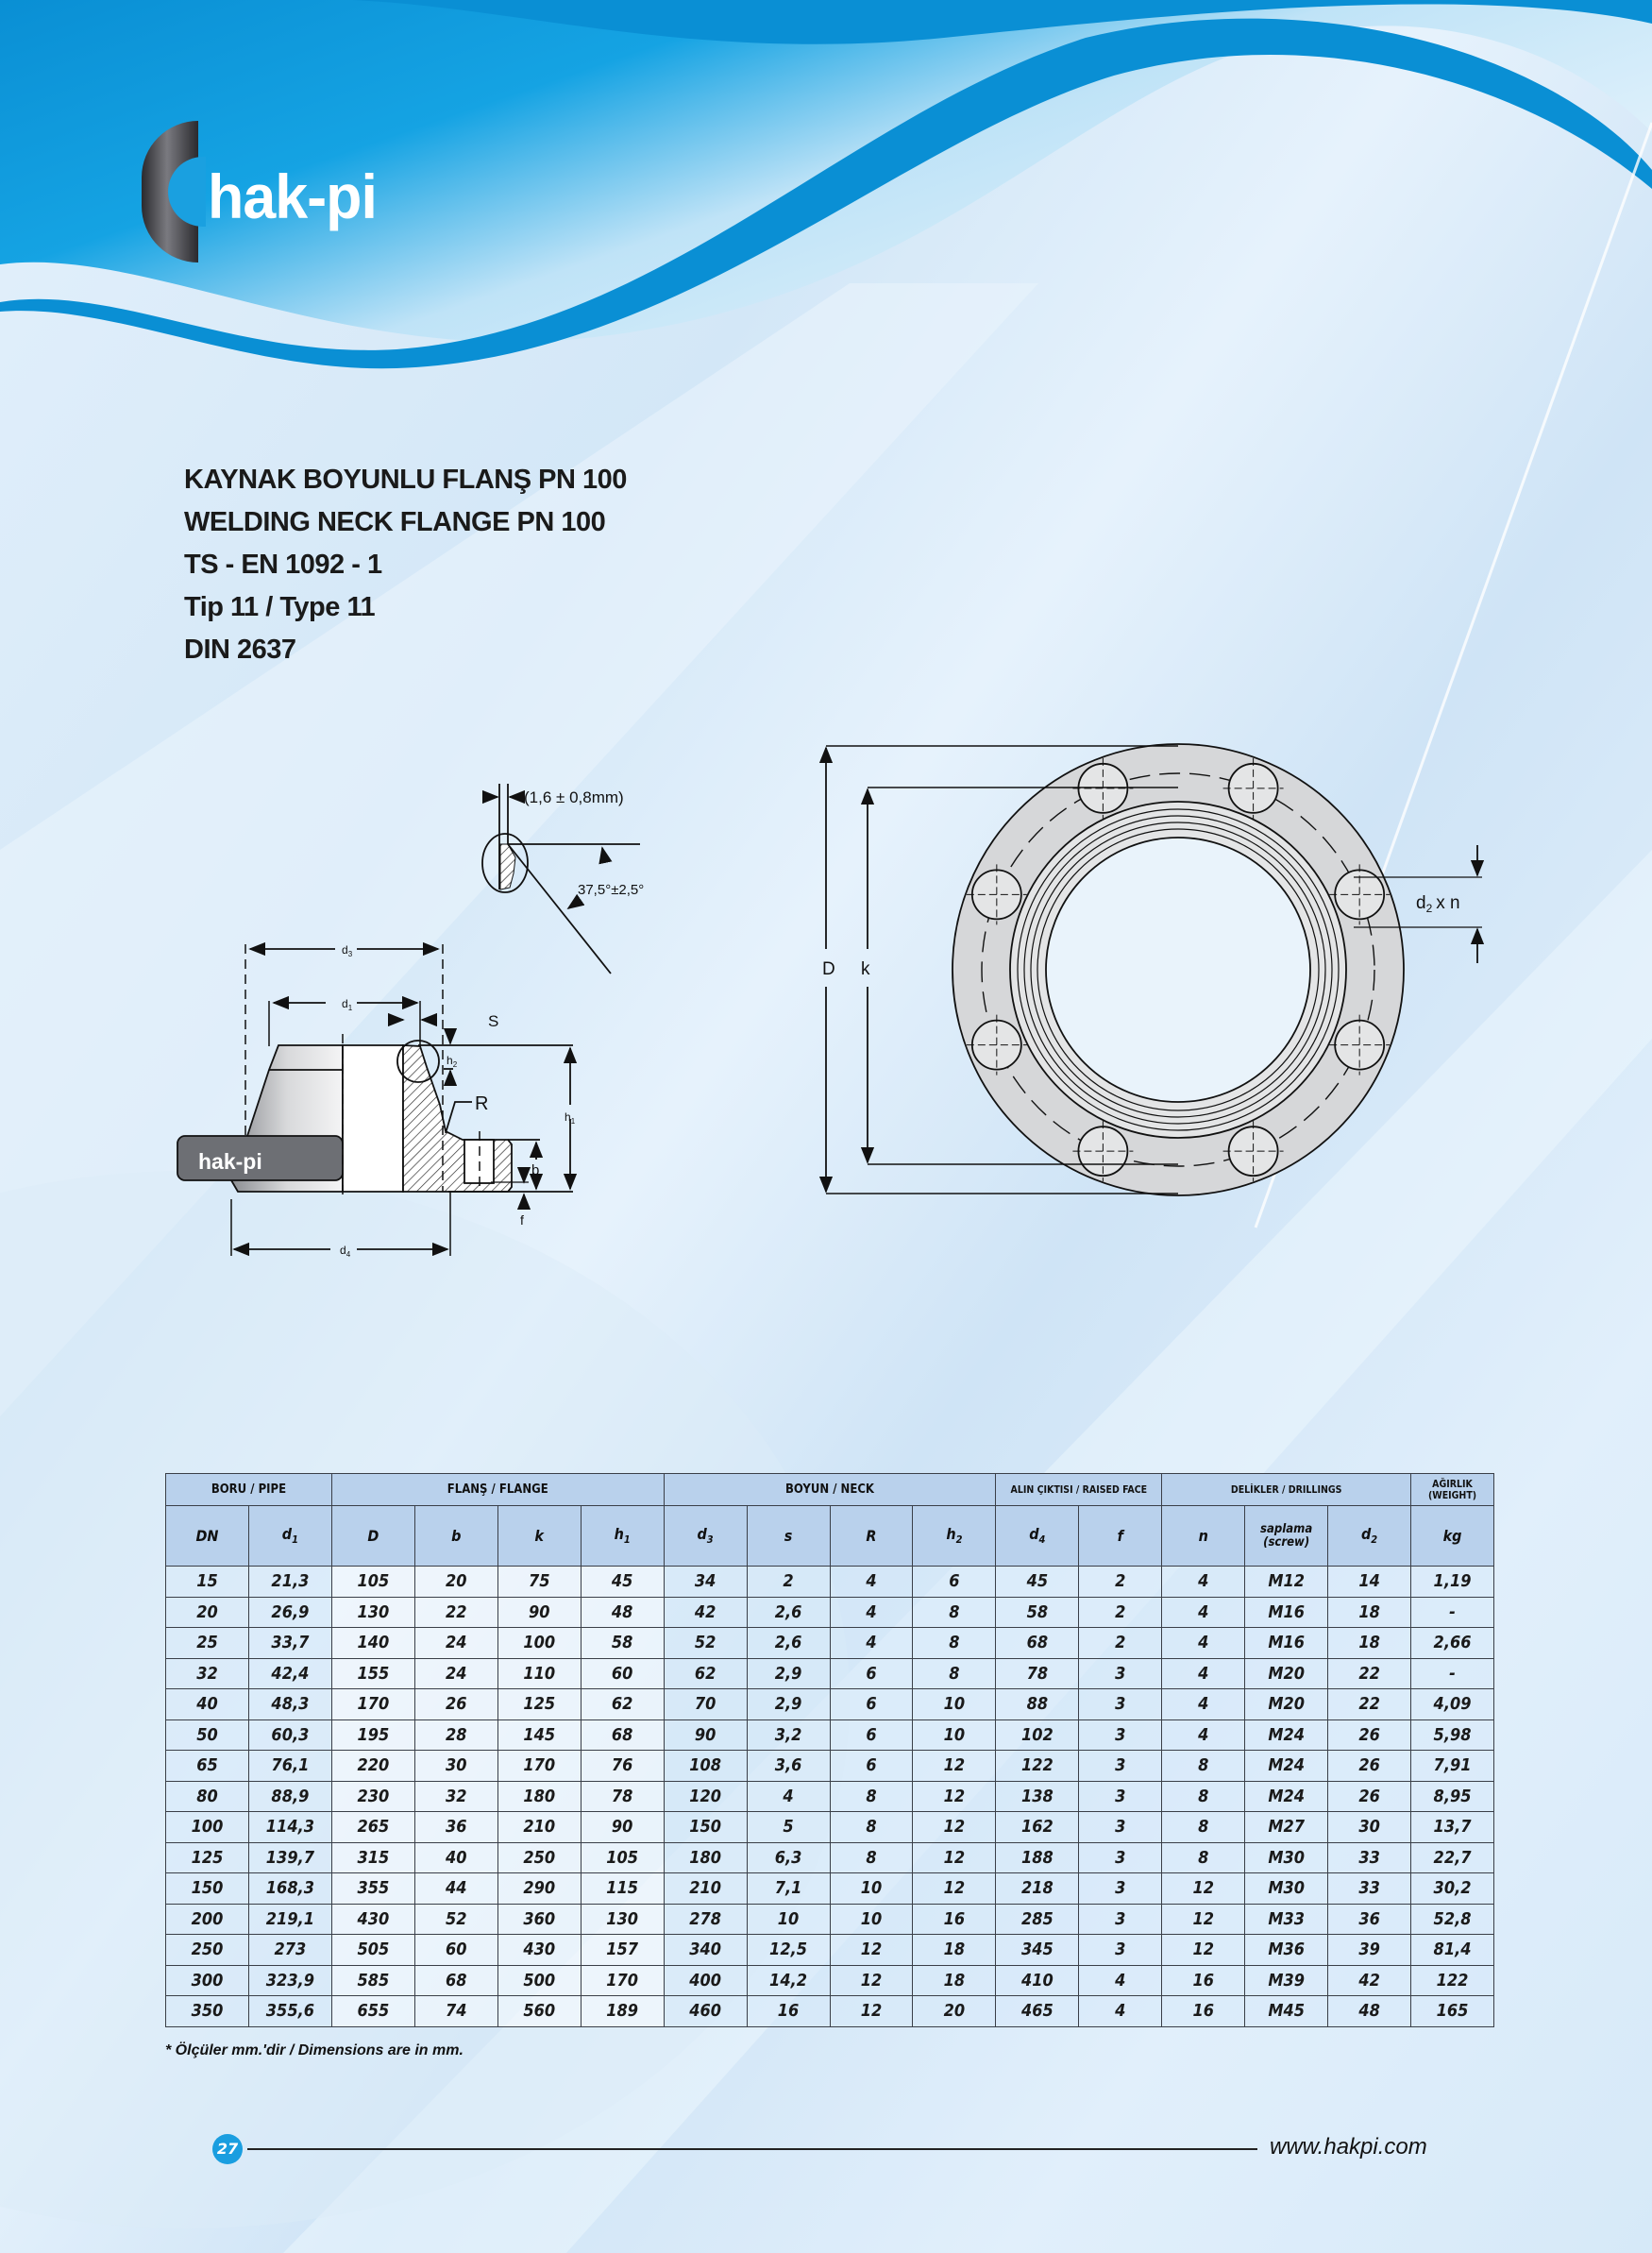 Image resolution: width=1652 pixels, height=2253 pixels. Describe the element at coordinates (788, 1673) in the screenshot. I see `table-cell: 2,9` at that location.